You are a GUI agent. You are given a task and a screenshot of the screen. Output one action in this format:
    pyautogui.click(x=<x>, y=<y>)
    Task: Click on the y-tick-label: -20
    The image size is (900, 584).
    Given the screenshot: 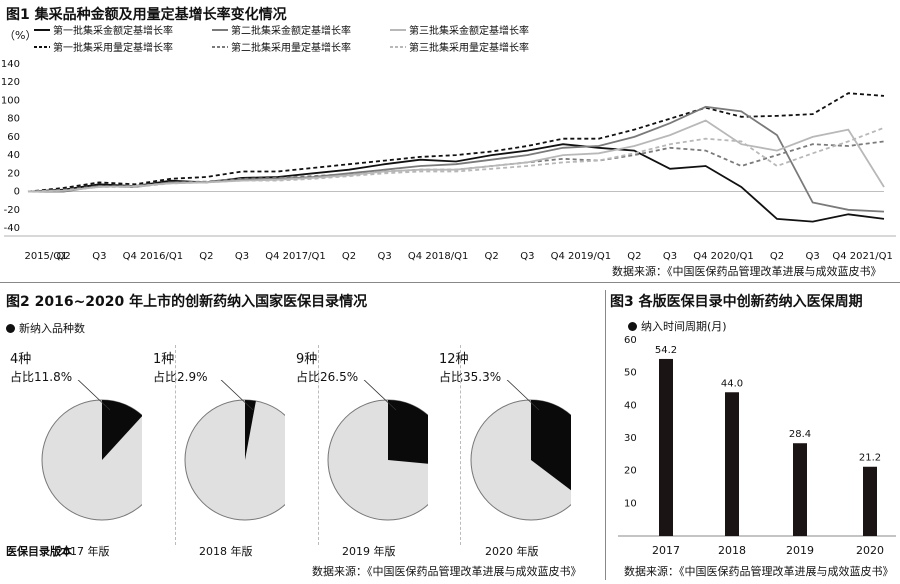 What is the action you would take?
    pyautogui.click(x=12, y=210)
    